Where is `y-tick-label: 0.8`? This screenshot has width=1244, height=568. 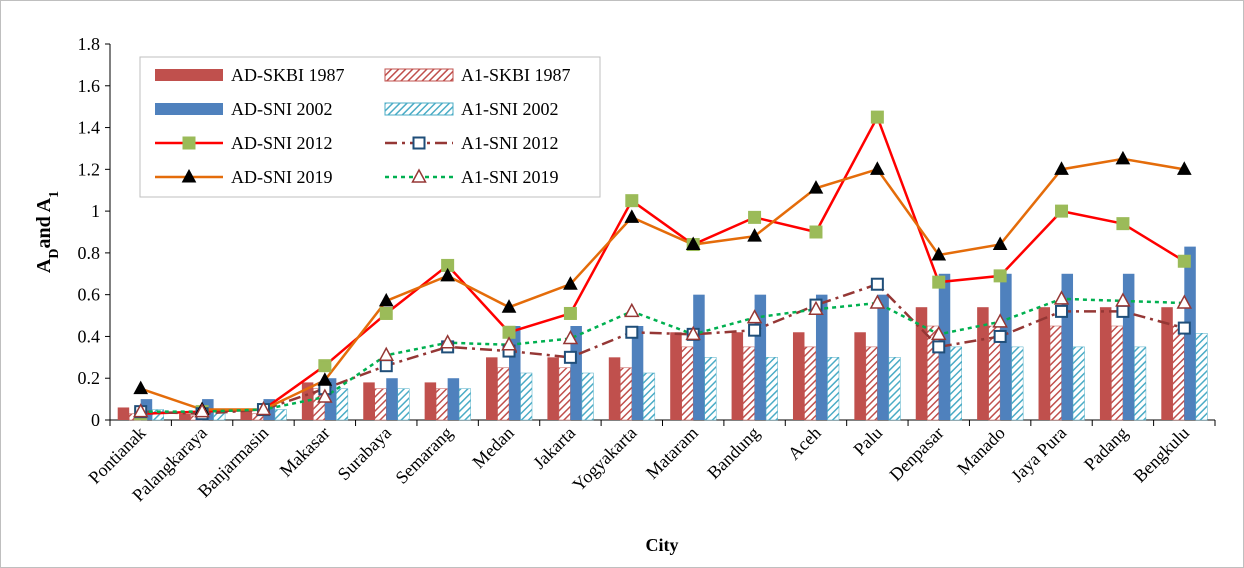 y-tick-label: 0.8 is located at coordinates (89, 253).